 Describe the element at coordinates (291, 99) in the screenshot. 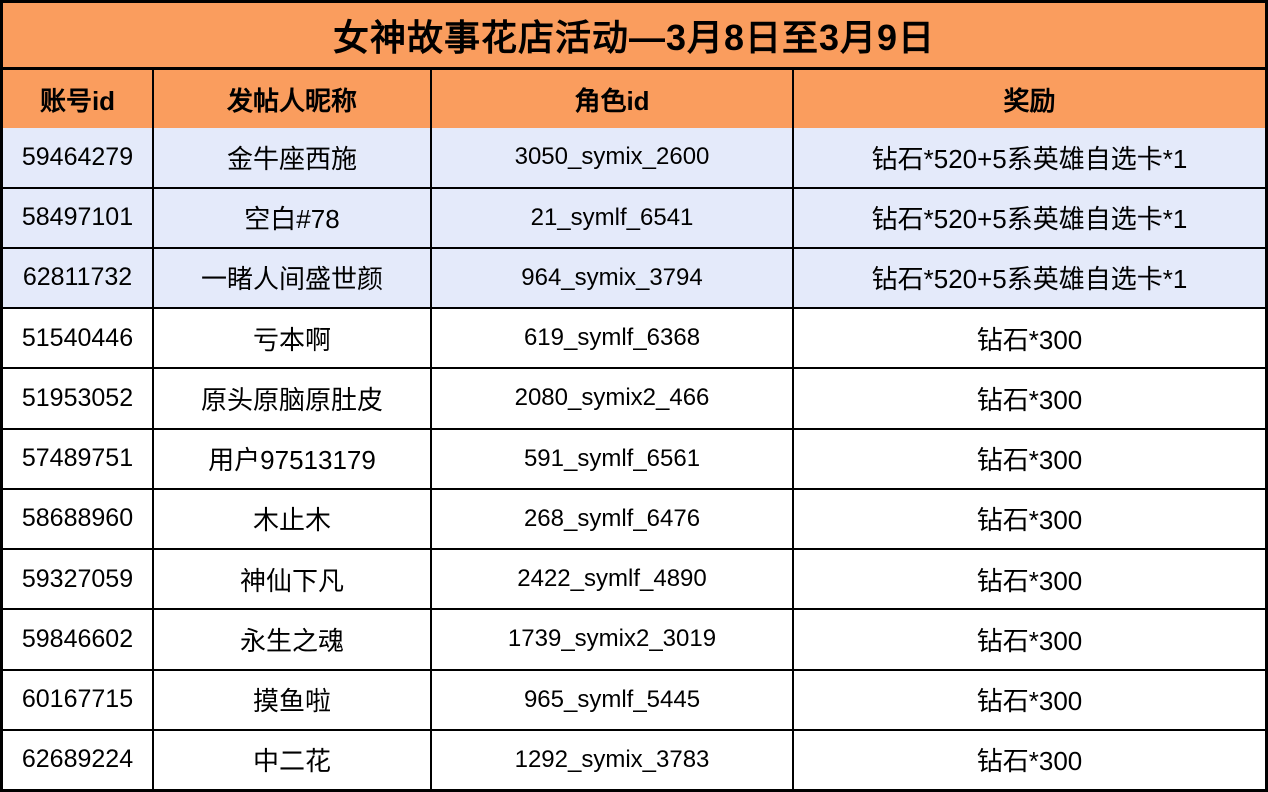

I see `column-header-nickname: 发帖人昵称` at that location.